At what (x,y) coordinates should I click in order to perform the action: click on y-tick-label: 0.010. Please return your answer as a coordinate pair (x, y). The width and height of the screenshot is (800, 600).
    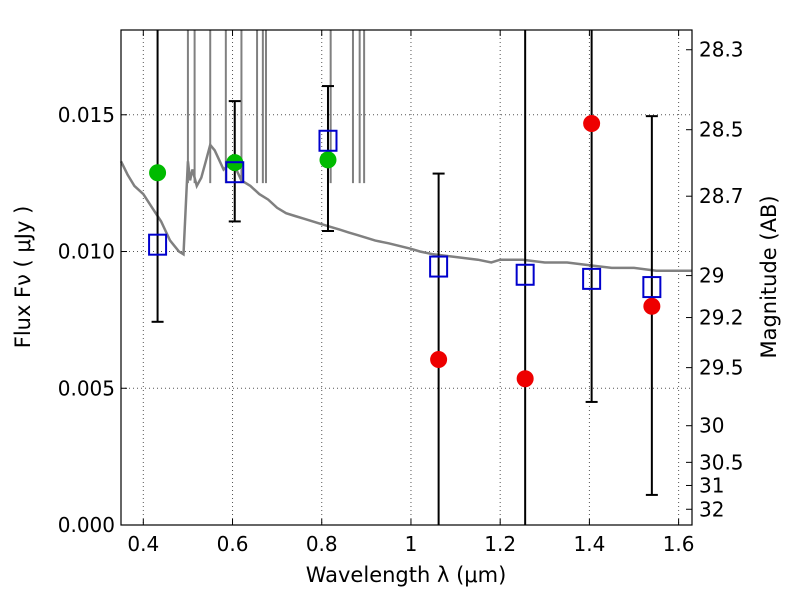
    Looking at the image, I should click on (86, 252).